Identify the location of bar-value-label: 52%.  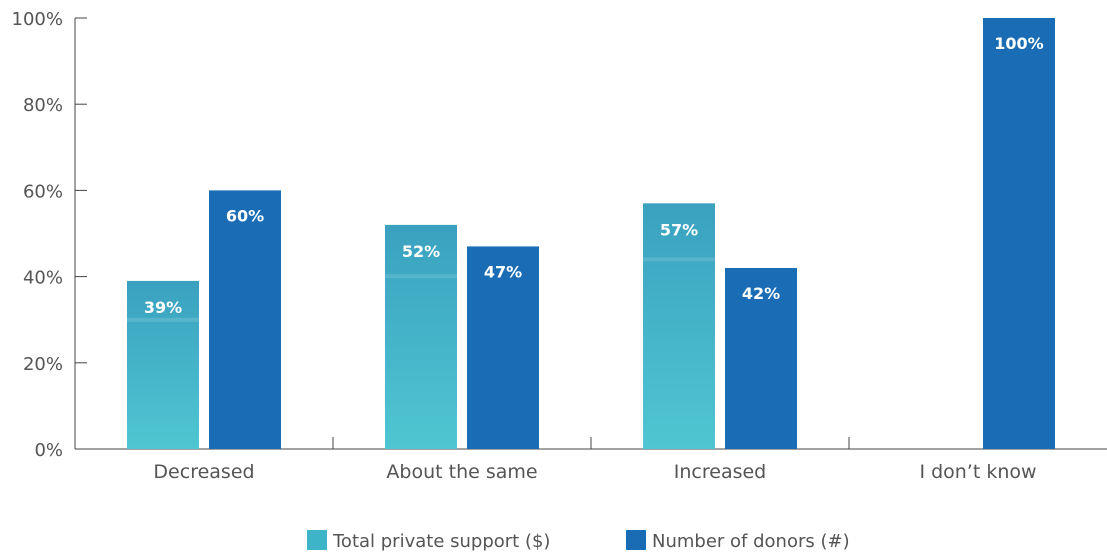
(421, 251).